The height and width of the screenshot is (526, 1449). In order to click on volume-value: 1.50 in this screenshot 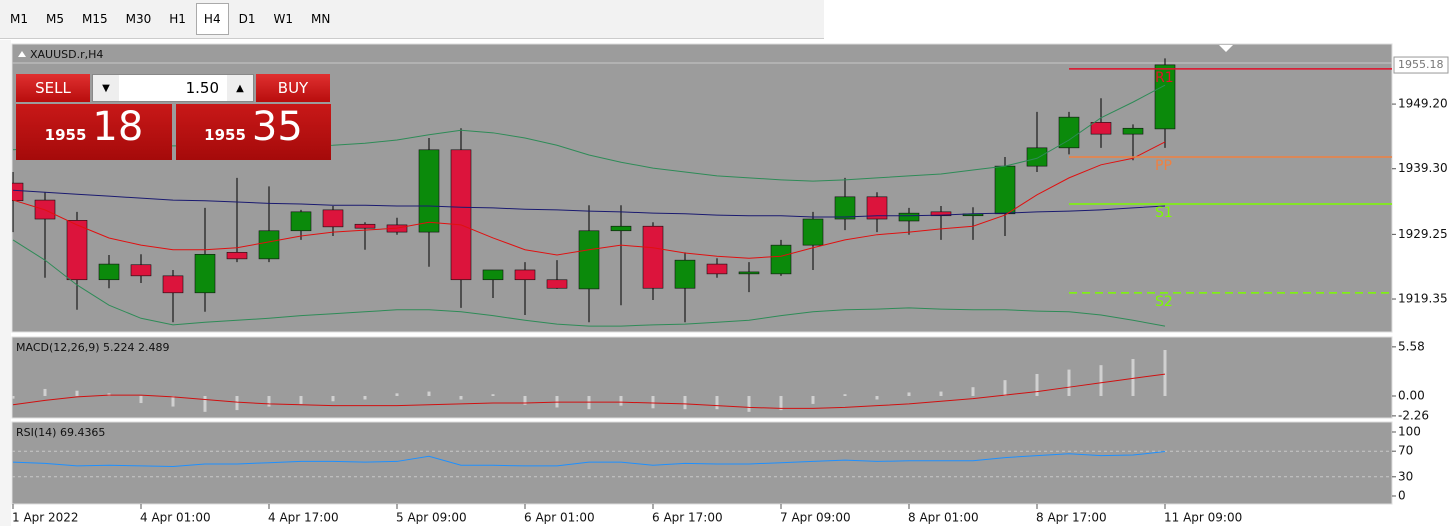, I will do `click(202, 88)`.